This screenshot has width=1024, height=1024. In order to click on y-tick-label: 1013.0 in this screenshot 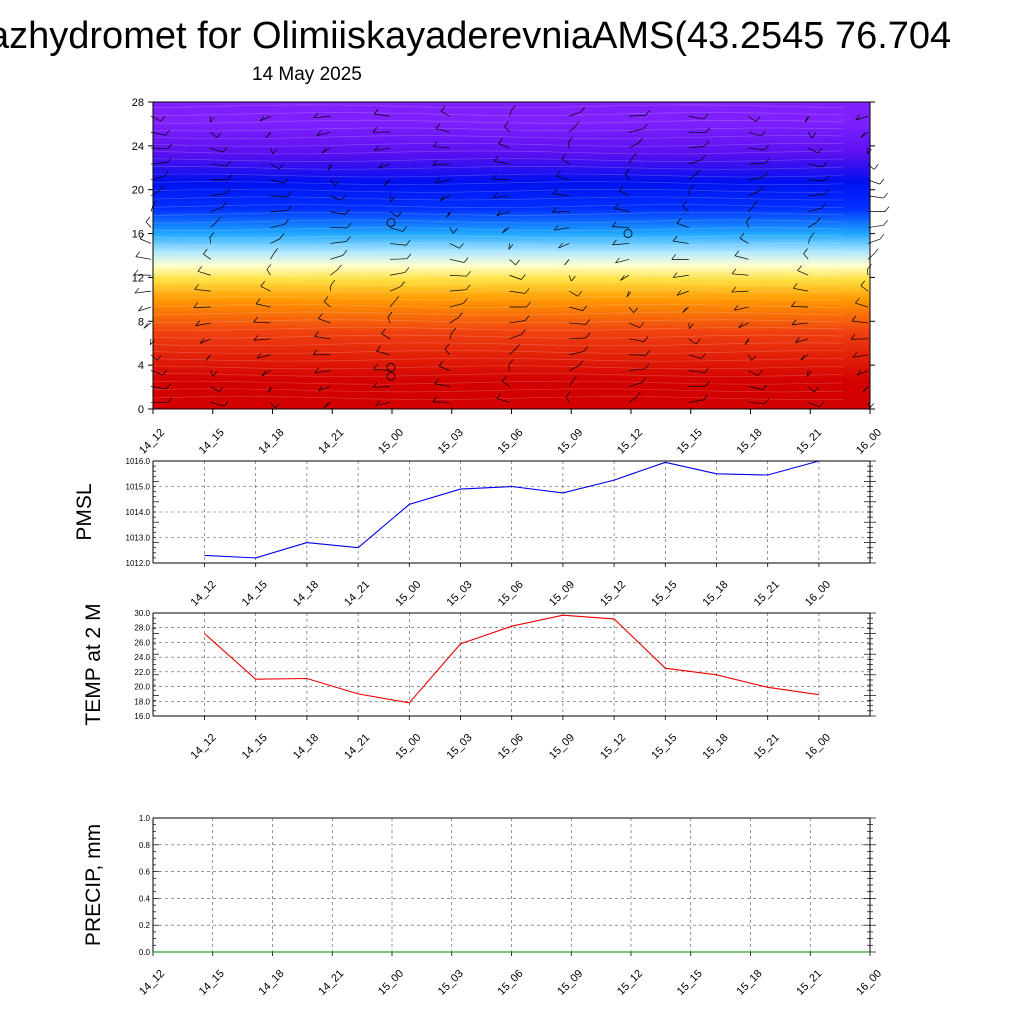, I will do `click(138, 538)`.